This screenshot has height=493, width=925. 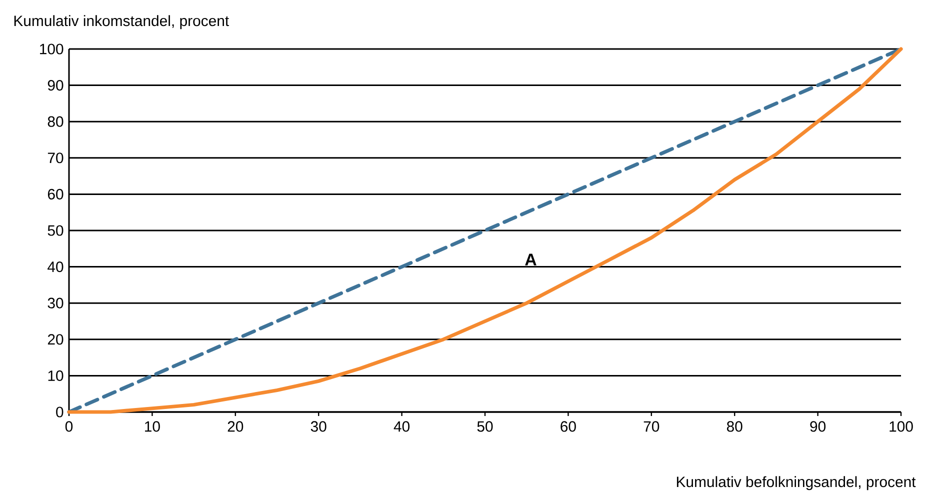 What do you see at coordinates (56, 303) in the screenshot?
I see `y-tick-label: 30` at bounding box center [56, 303].